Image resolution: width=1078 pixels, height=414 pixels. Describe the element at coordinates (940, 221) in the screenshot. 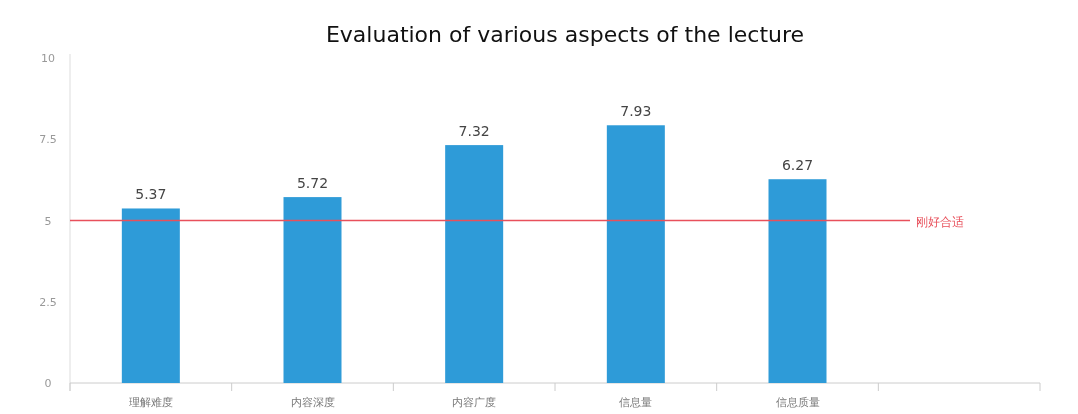

I see `ref-line-label: 刚好合适` at that location.